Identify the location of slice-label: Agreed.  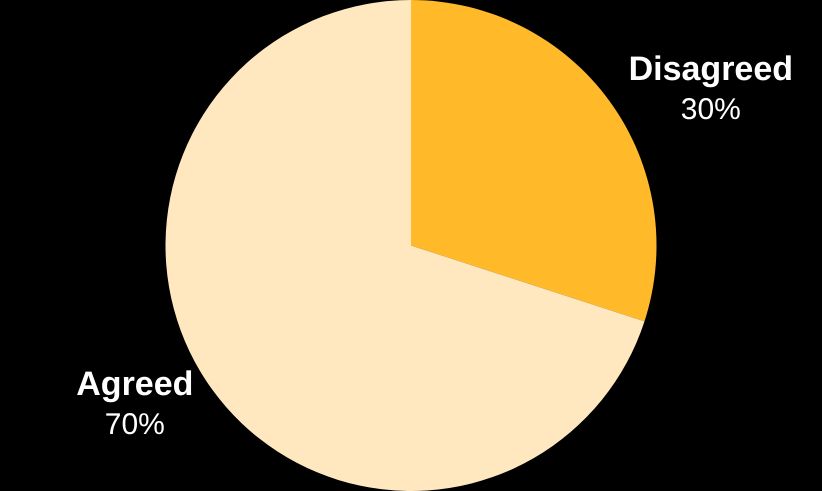
(135, 383).